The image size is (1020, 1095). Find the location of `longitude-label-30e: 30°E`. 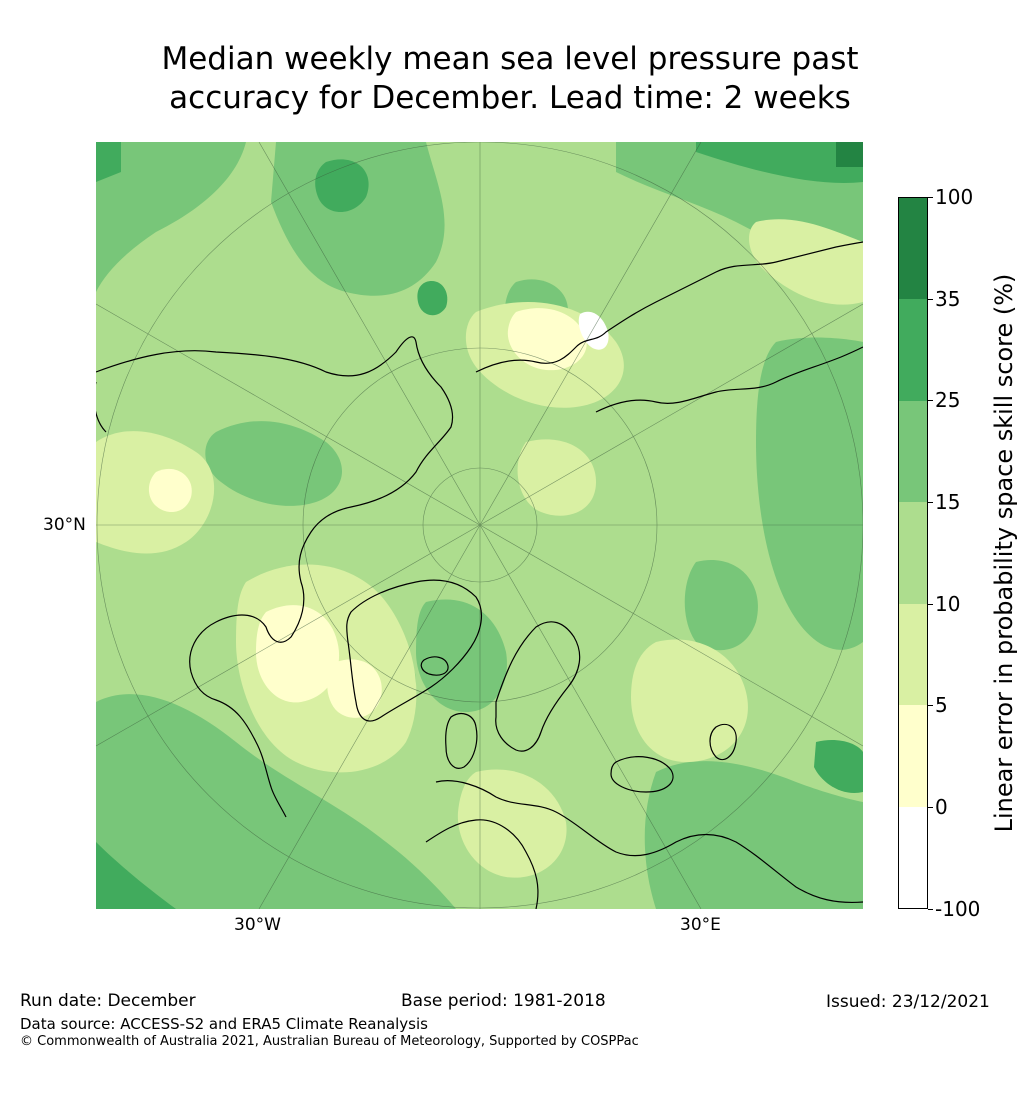

longitude-label-30e: 30°E is located at coordinates (700, 925).